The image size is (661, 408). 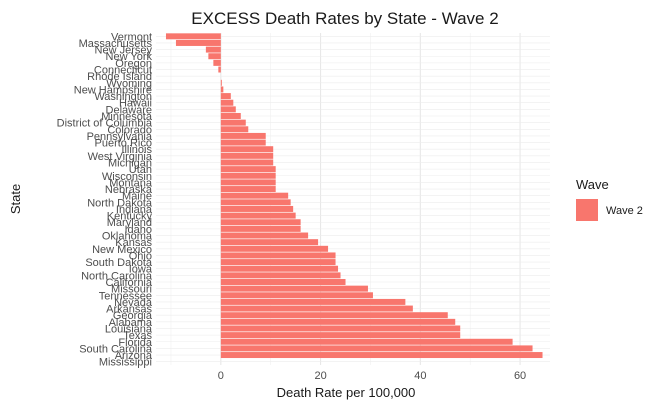 What do you see at coordinates (138, 230) in the screenshot?
I see `y-tick-label: Idaho` at bounding box center [138, 230].